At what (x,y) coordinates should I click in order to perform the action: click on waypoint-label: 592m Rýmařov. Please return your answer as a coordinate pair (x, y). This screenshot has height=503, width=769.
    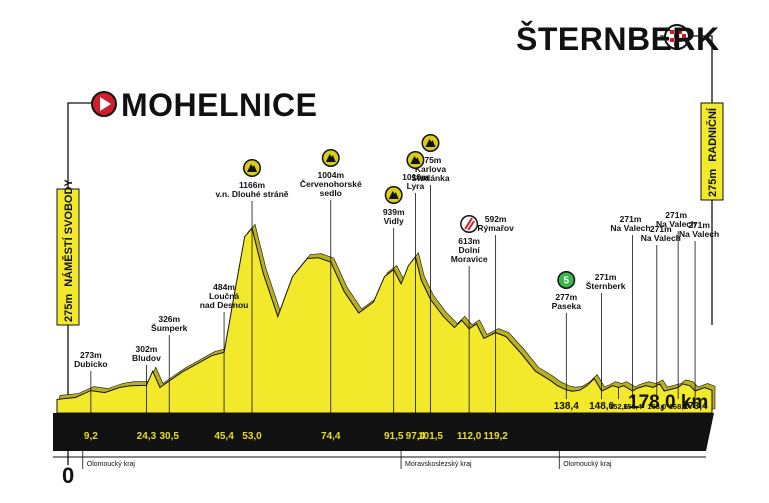
    Looking at the image, I should click on (495, 223).